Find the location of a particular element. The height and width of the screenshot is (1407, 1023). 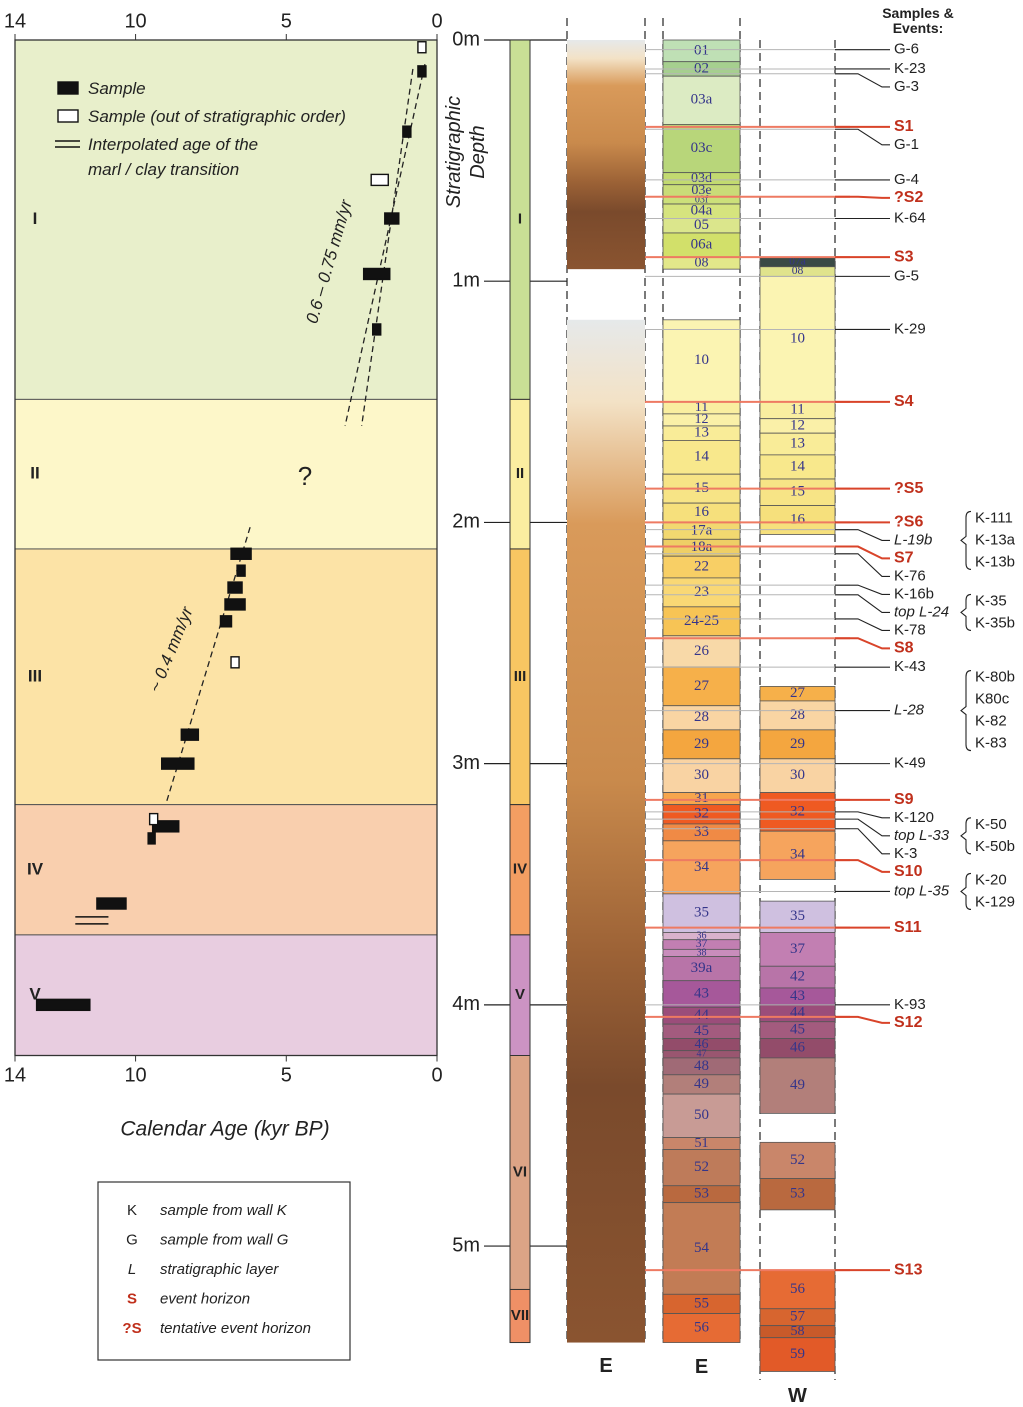

group-sample-label: K80c is located at coordinates (992, 699).